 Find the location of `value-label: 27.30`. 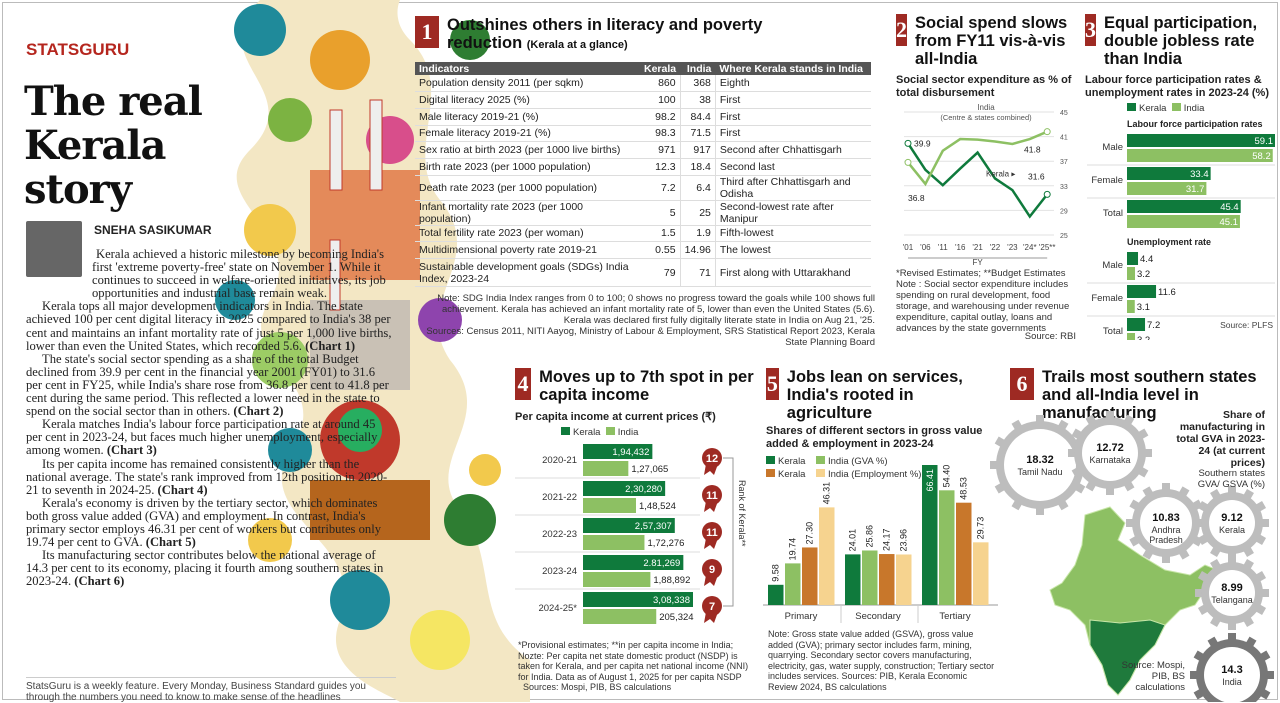

value-label: 27.30 is located at coordinates (810, 533).